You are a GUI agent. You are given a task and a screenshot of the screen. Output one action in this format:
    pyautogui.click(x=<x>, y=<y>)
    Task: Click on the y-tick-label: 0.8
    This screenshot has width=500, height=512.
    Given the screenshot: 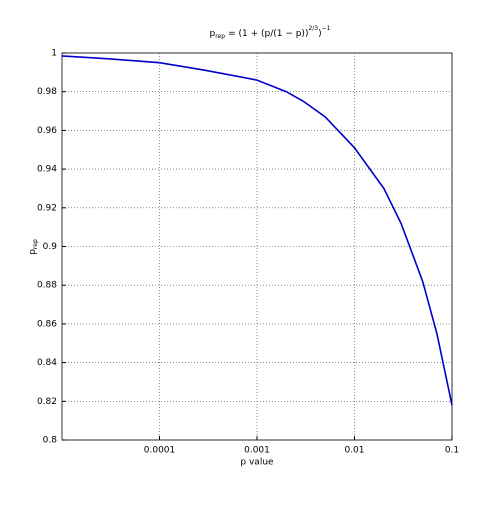 What is the action you would take?
    pyautogui.click(x=50, y=441)
    